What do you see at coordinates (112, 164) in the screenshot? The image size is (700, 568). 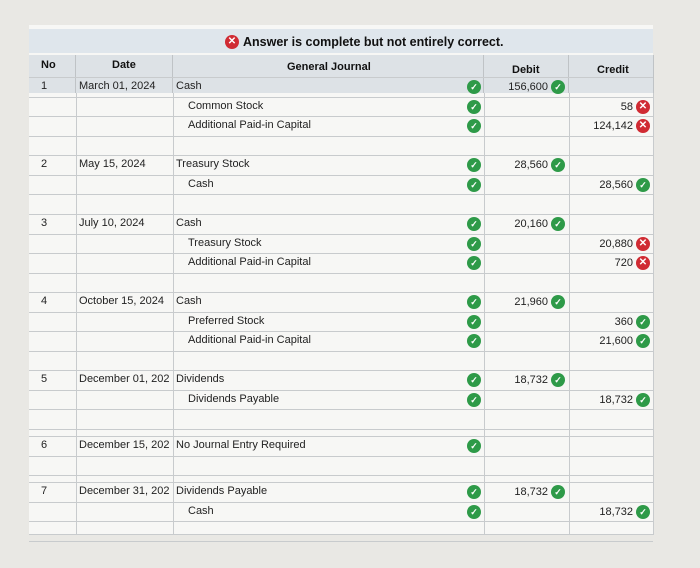 I see `entry-date: May 15, 2024` at bounding box center [112, 164].